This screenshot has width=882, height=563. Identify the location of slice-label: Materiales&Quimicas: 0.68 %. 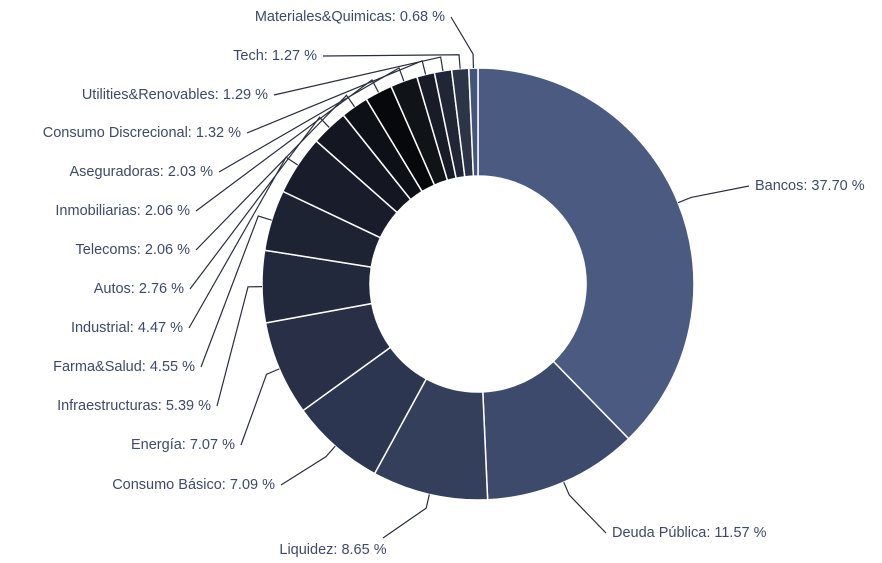
(350, 17).